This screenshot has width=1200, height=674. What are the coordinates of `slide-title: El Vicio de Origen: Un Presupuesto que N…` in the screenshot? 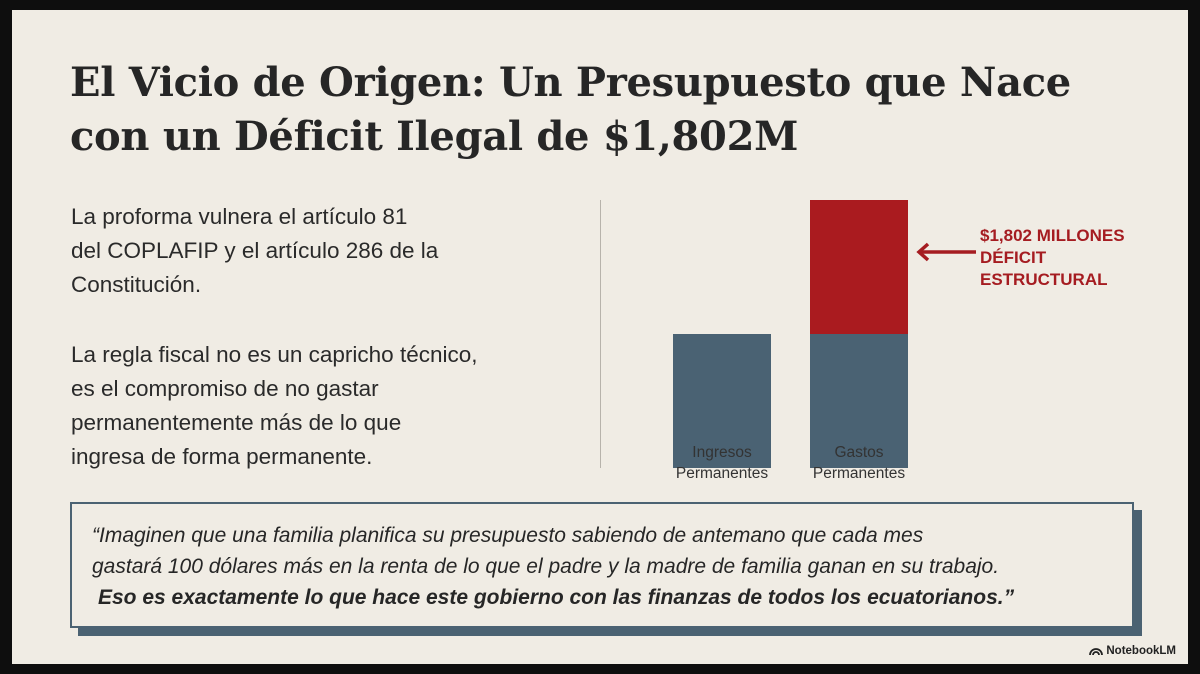 It's located at (610, 110).